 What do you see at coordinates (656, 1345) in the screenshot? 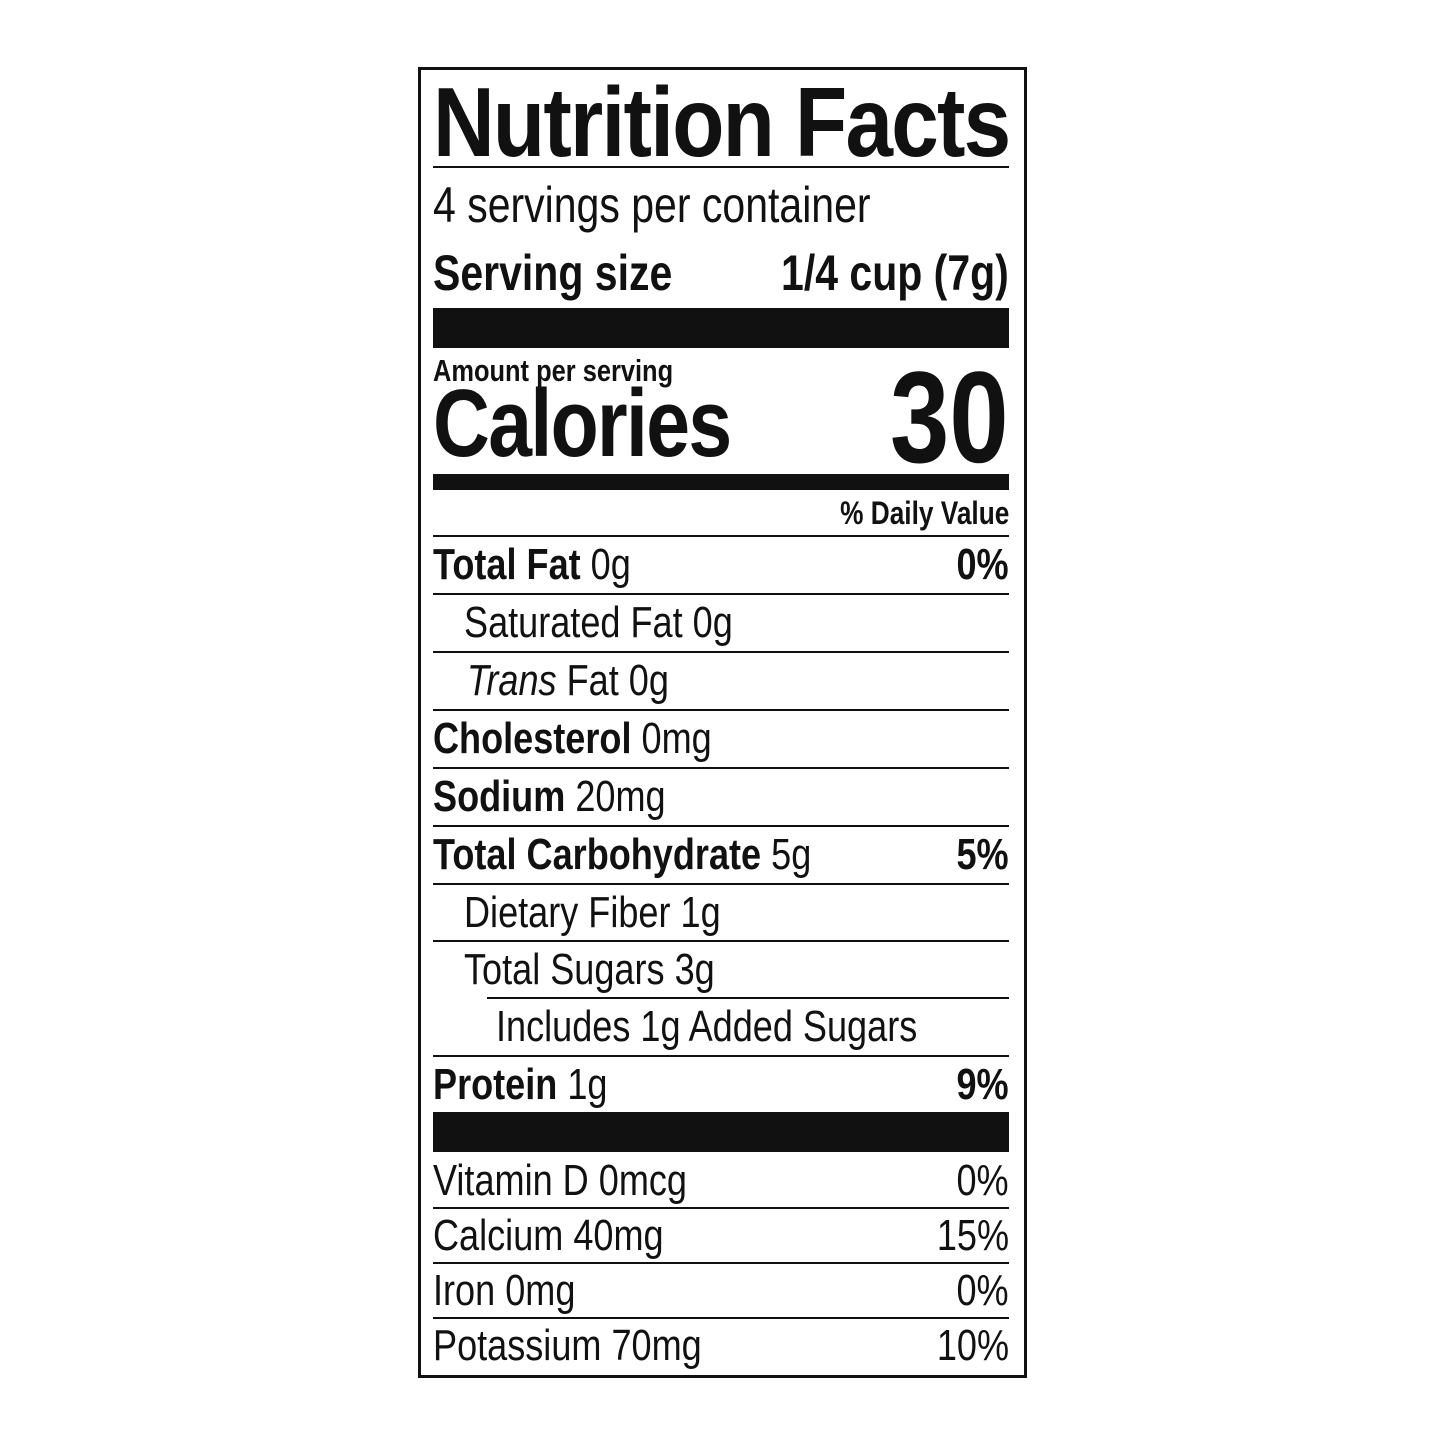
I see `vitamin-amount: 70mg` at bounding box center [656, 1345].